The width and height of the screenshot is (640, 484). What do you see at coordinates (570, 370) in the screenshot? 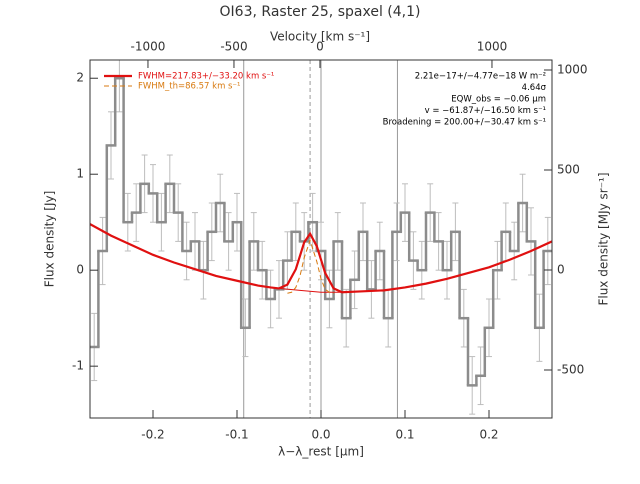
I see `y2-tick-label: -500` at bounding box center [570, 370].